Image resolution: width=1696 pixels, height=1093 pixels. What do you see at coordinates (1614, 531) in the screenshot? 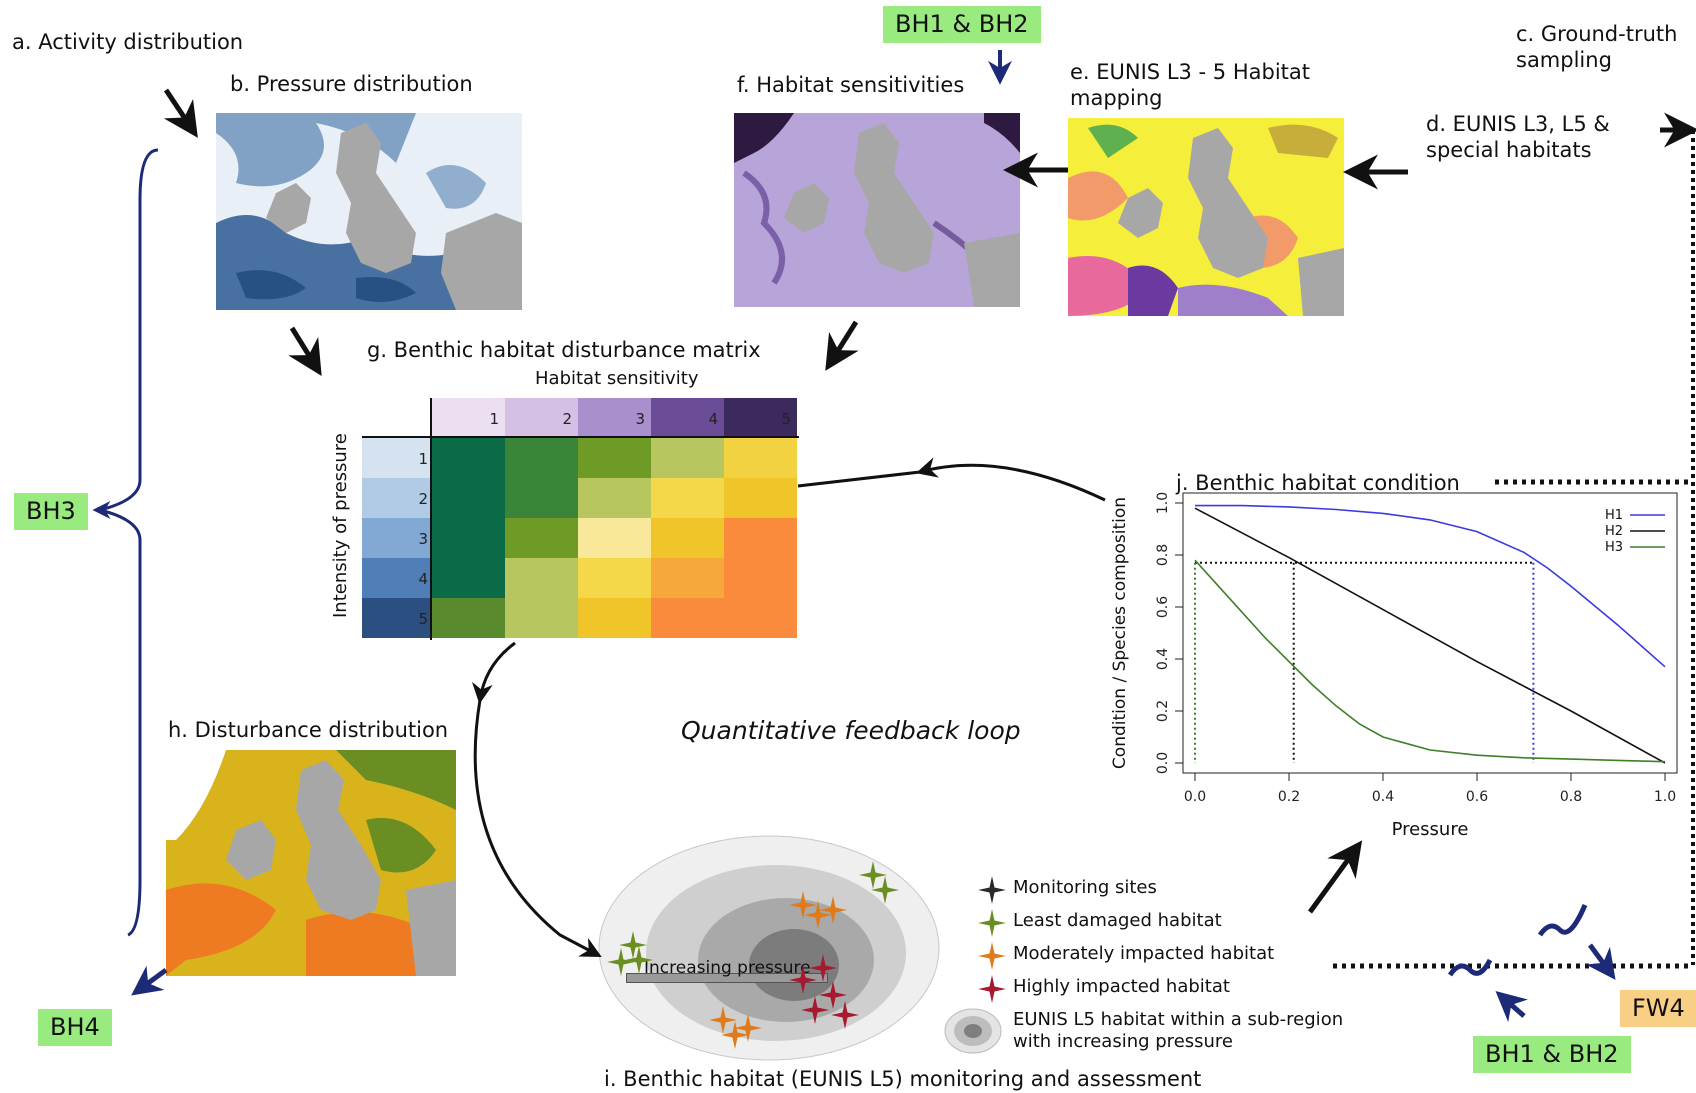
I see `legend-label-h2: H2` at bounding box center [1614, 531].